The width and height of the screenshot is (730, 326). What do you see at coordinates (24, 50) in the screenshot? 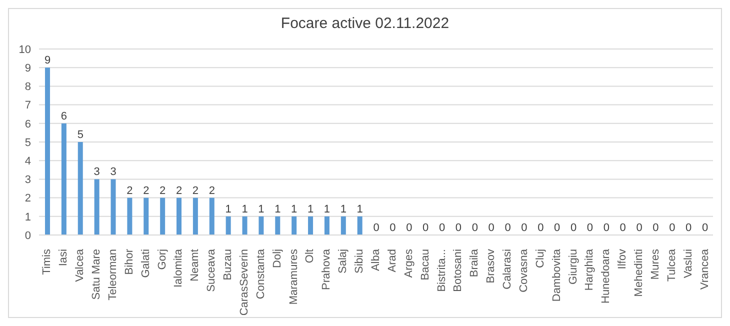
I see `y-tick-label: 10` at bounding box center [24, 50].